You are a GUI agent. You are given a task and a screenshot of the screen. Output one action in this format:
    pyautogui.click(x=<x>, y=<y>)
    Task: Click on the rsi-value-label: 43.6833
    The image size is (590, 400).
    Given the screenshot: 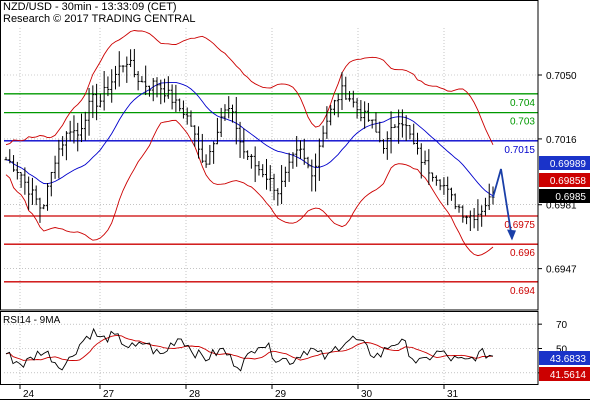 What is the action you would take?
    pyautogui.click(x=568, y=359)
    